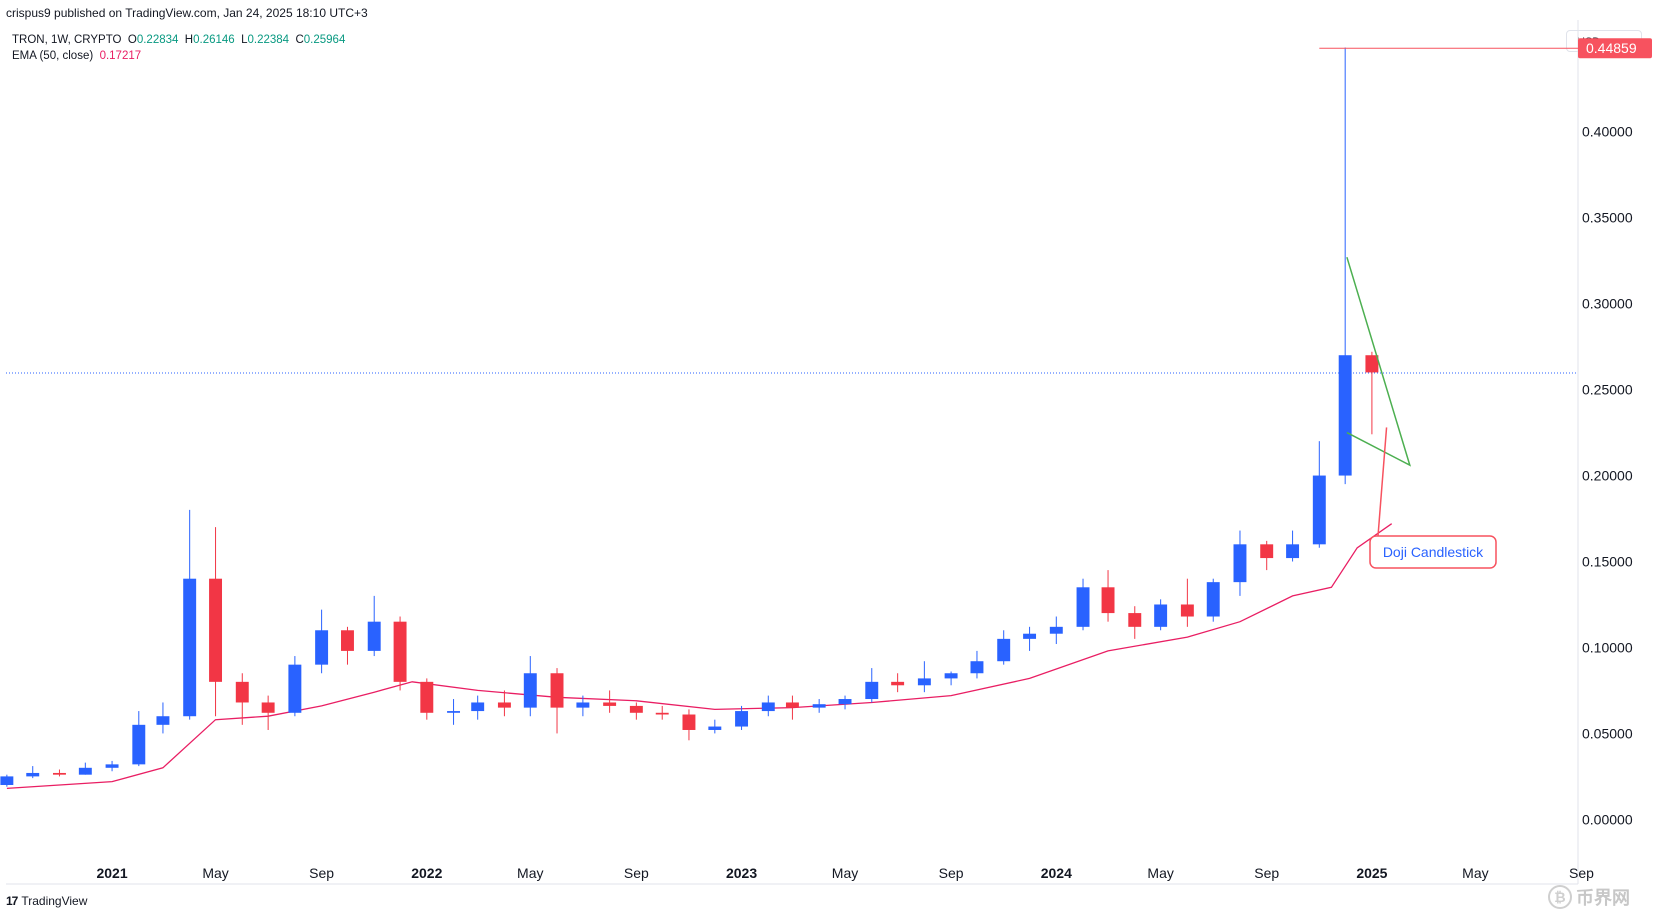  Describe the element at coordinates (426, 873) in the screenshot. I see `x-tick-label: 2022` at that location.